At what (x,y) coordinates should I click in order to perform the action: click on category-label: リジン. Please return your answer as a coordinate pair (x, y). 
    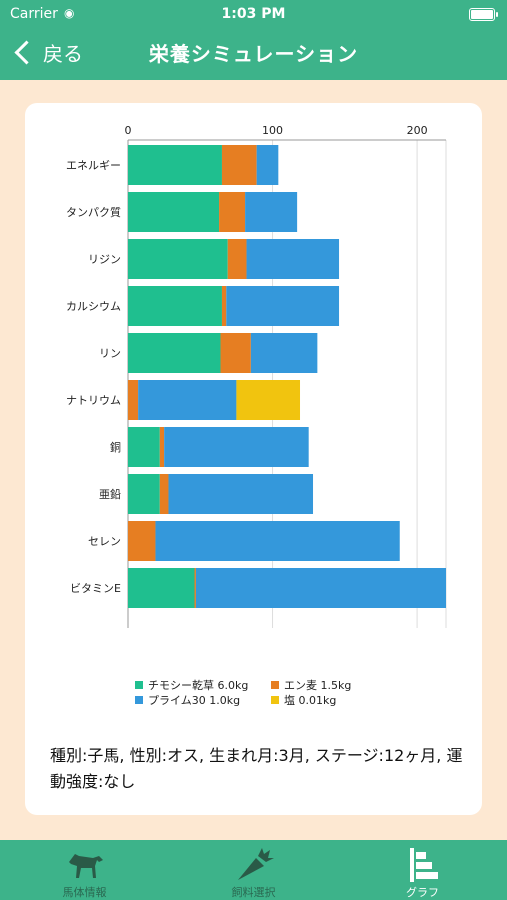
    Looking at the image, I should click on (104, 259).